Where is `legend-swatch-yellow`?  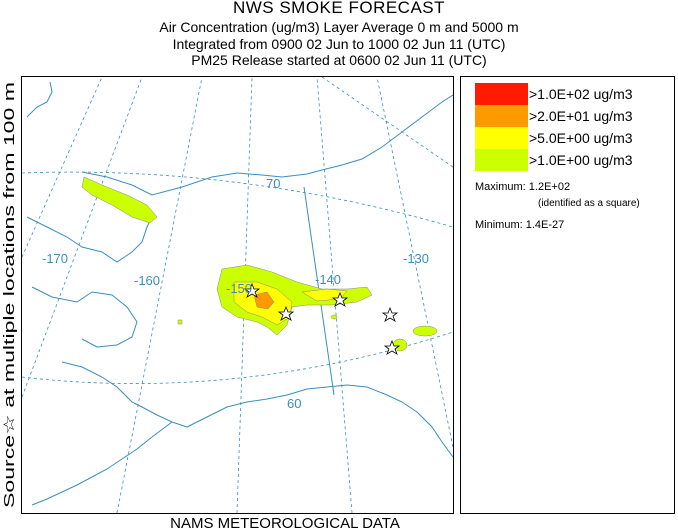 legend-swatch-yellow is located at coordinates (501, 138).